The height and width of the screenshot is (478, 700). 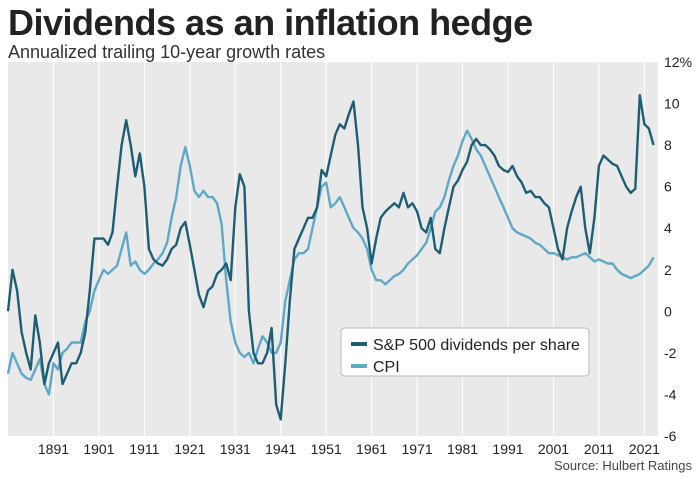 I want to click on legend-label-cpi: CPI, so click(x=386, y=367).